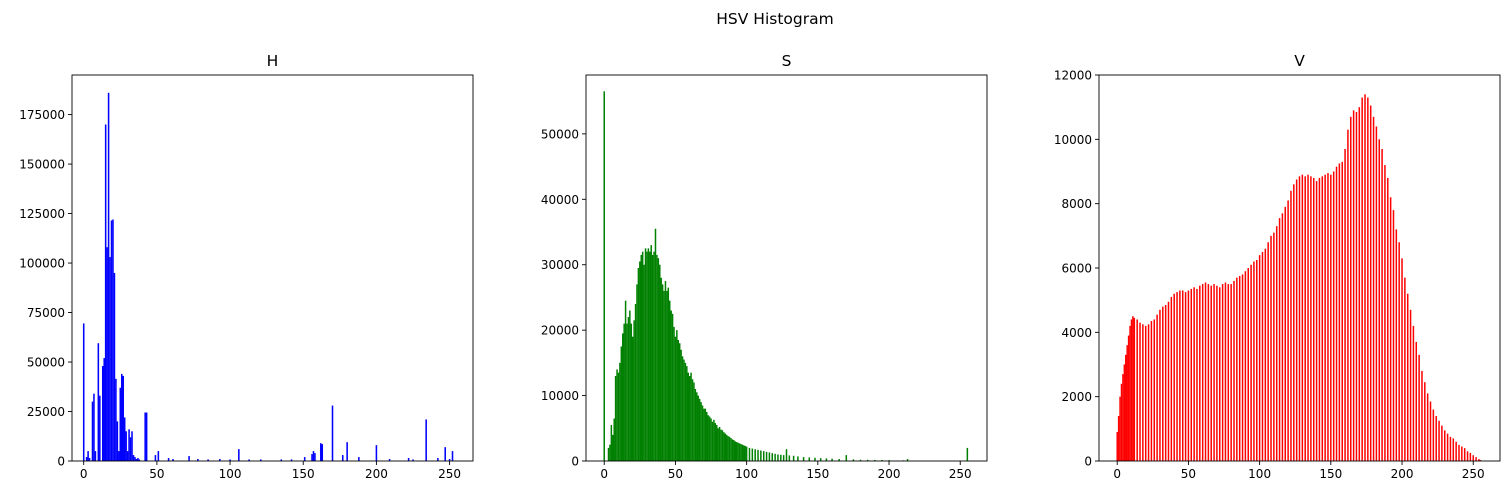 The image size is (1509, 495). What do you see at coordinates (303, 474) in the screenshot?
I see `x-tick-label: 150` at bounding box center [303, 474].